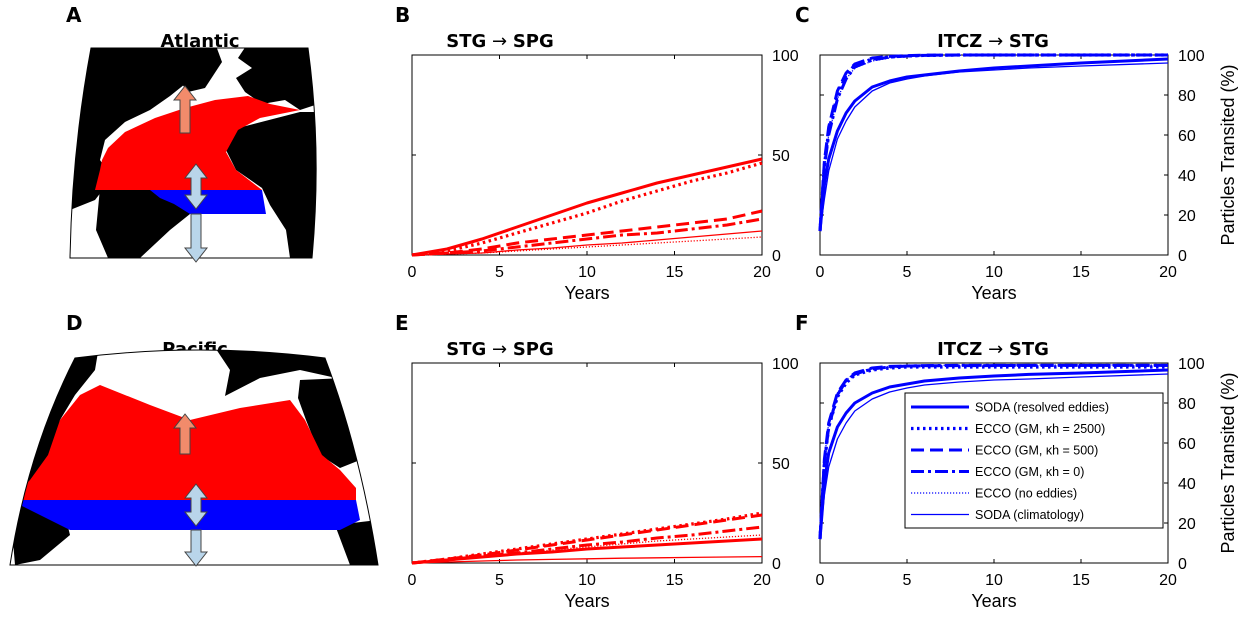  Describe the element at coordinates (1187, 484) in the screenshot. I see `y-tick-label: 40` at that location.